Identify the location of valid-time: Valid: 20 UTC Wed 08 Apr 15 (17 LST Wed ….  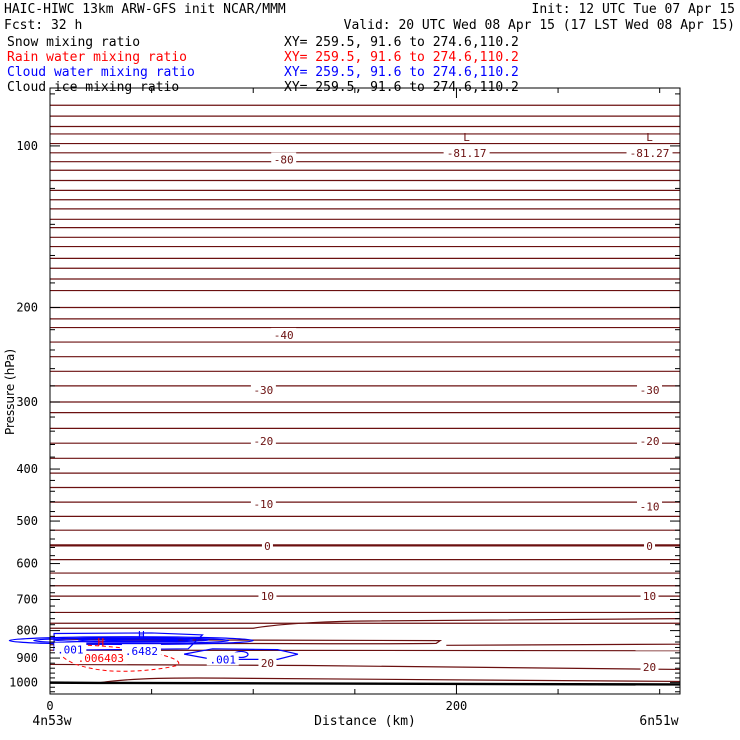
(539, 25).